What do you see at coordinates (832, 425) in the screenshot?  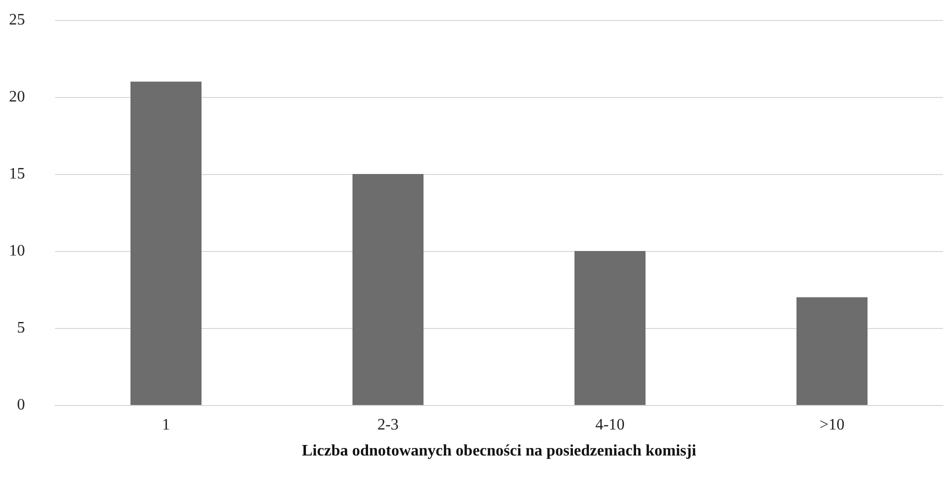 I see `x-tick-label: >10` at bounding box center [832, 425].